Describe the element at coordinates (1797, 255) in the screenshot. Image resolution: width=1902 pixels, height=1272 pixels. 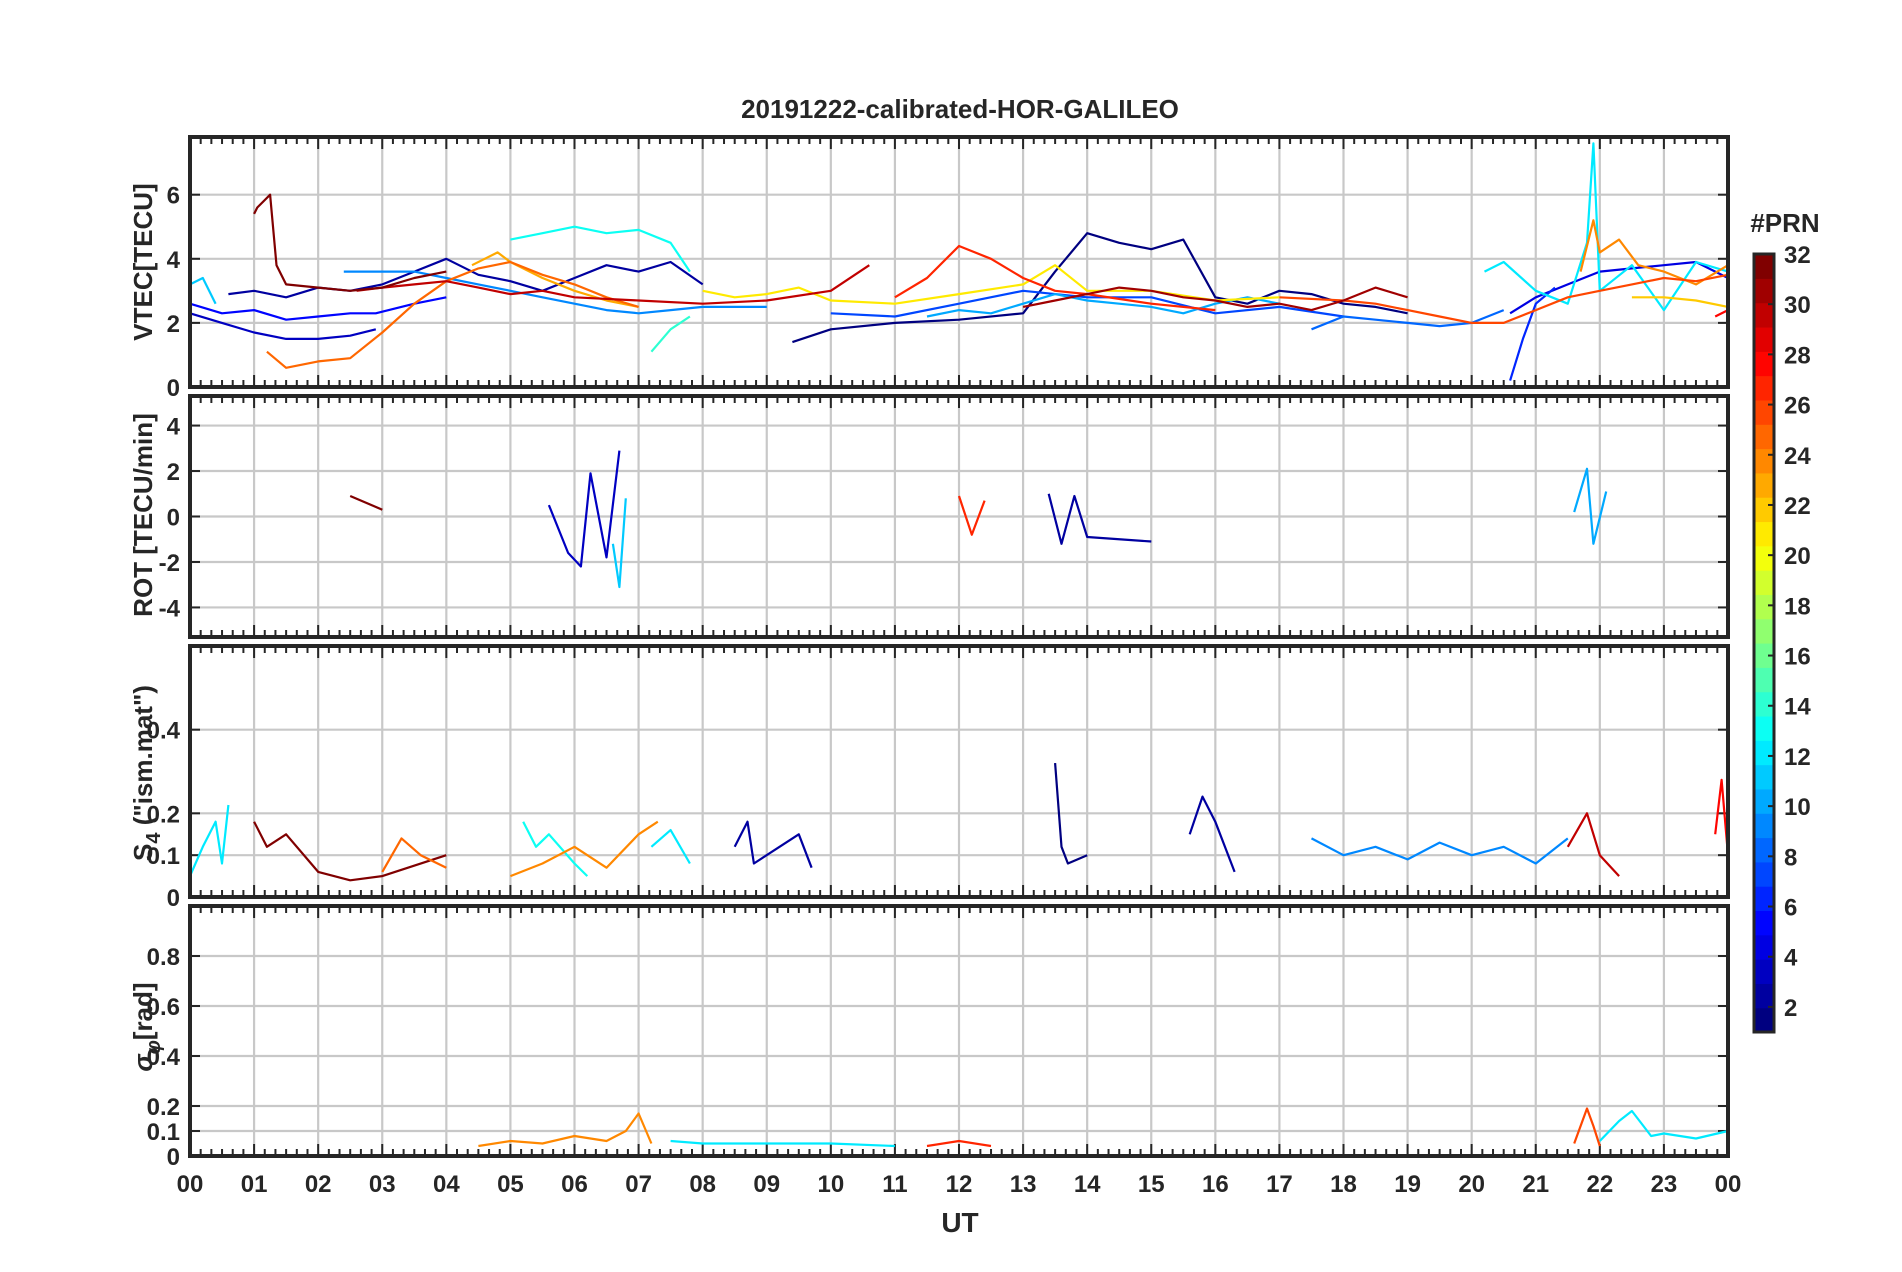
I see `colorbar-tick-label: 32` at that location.